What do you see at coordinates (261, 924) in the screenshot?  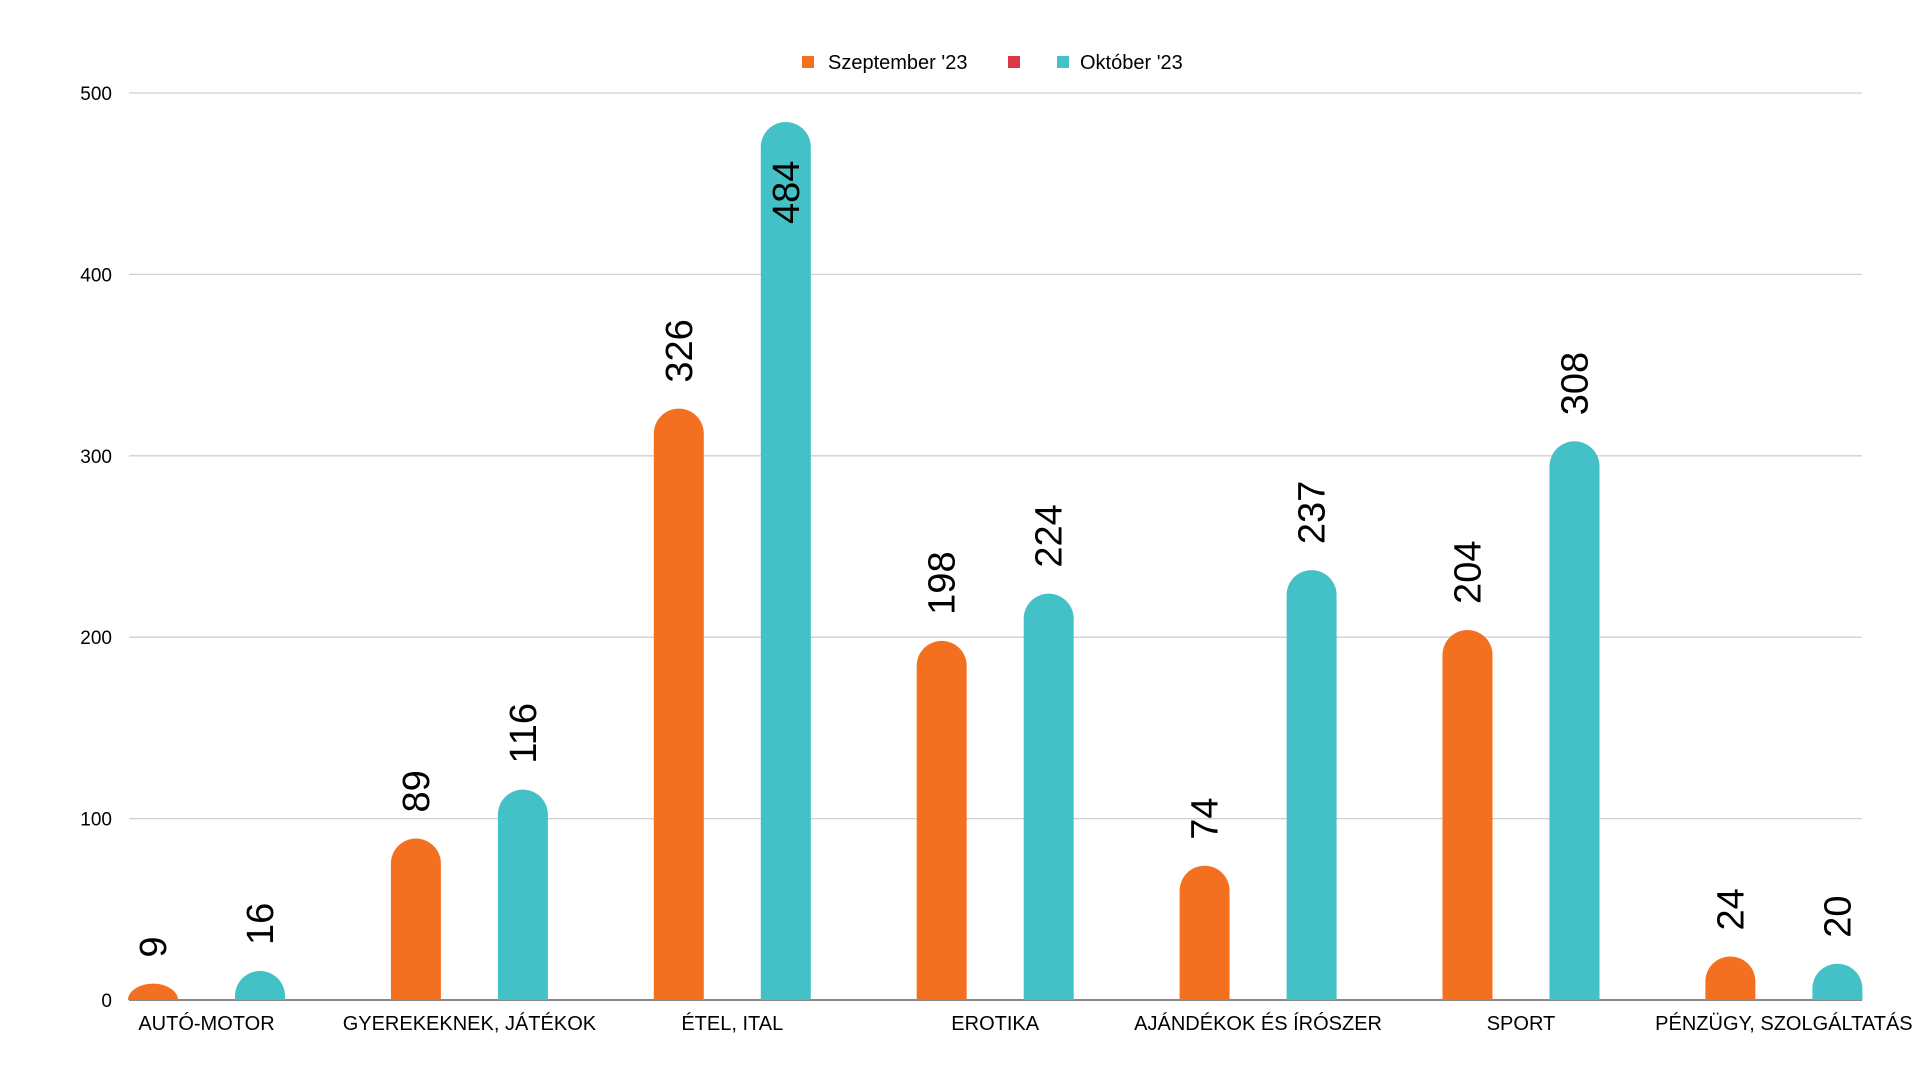 I see `data-label: 16` at bounding box center [261, 924].